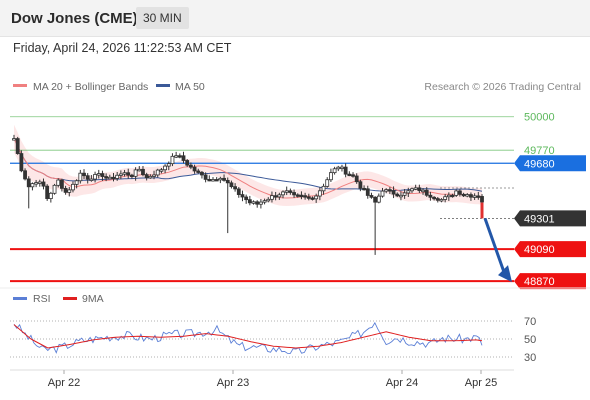  I want to click on level-label-50000: 50000, so click(539, 118).